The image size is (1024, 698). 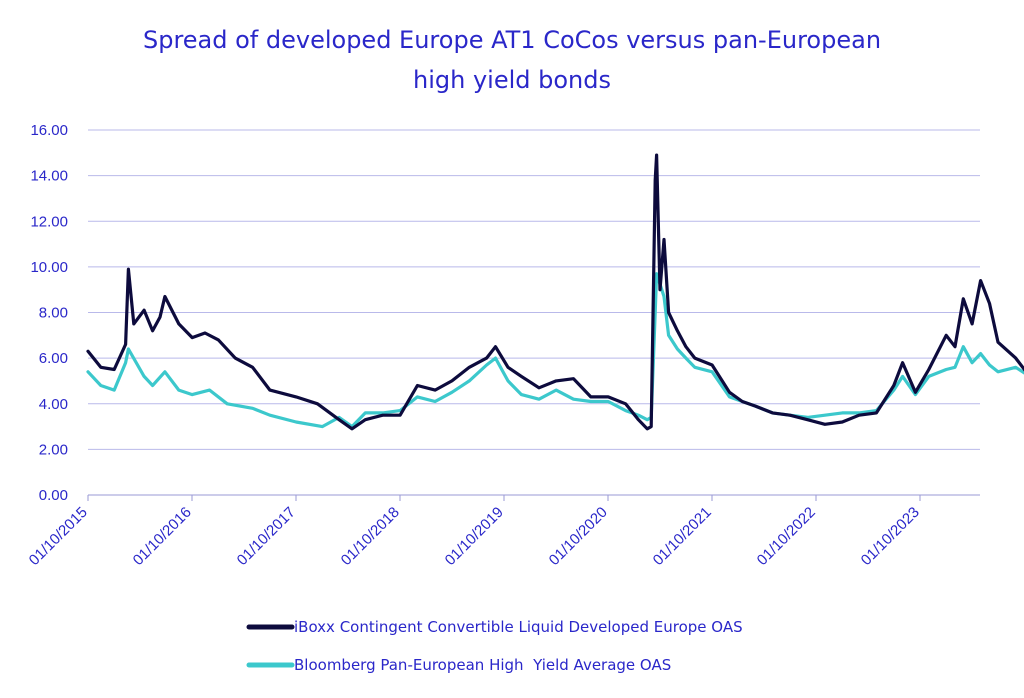 I want to click on x-tick-label: 01/10/2017, so click(x=266, y=536).